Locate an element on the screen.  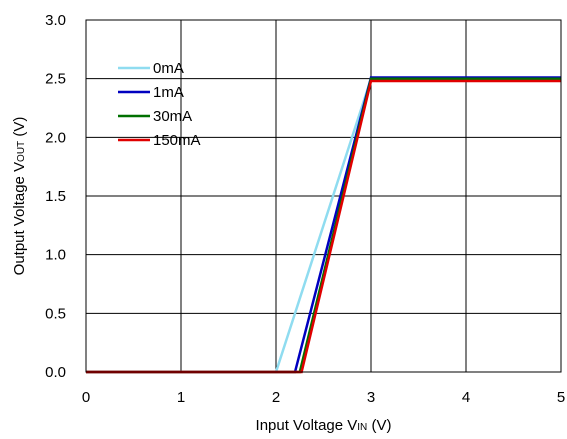
x-tick-label-3: 3 is located at coordinates (371, 397).